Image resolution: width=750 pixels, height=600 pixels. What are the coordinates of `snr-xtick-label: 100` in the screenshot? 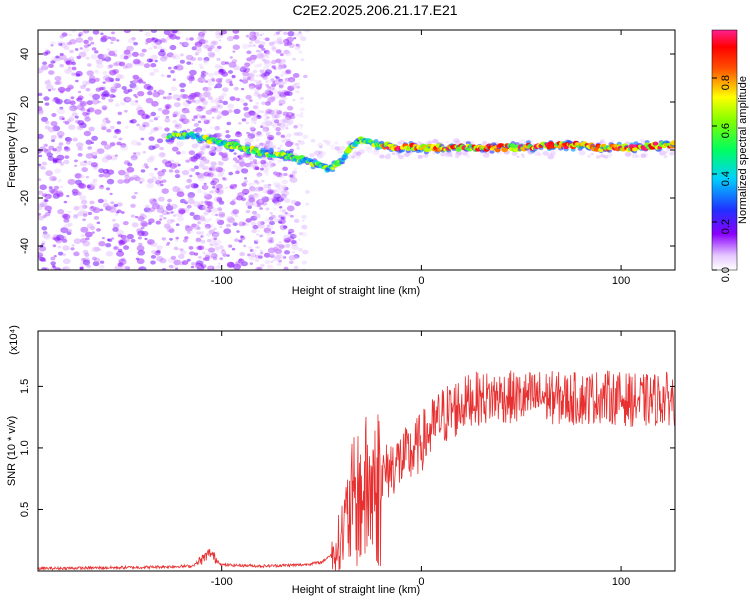 It's located at (621, 582).